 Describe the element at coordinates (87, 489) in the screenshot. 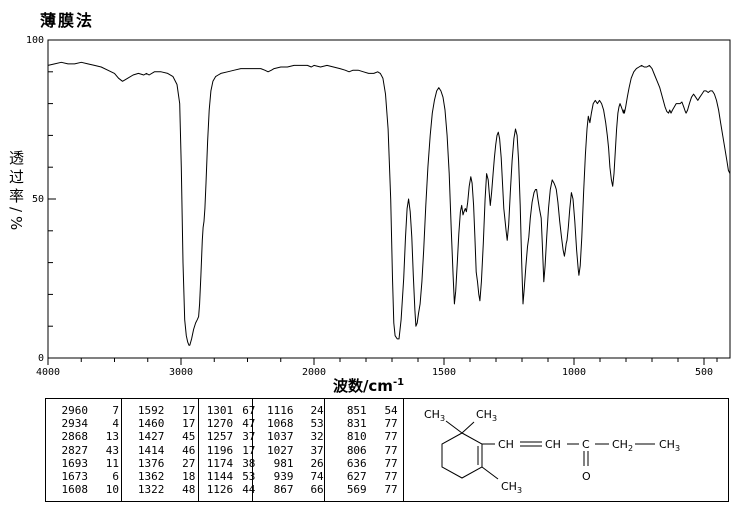

I see `peak-row: 1608 10` at that location.